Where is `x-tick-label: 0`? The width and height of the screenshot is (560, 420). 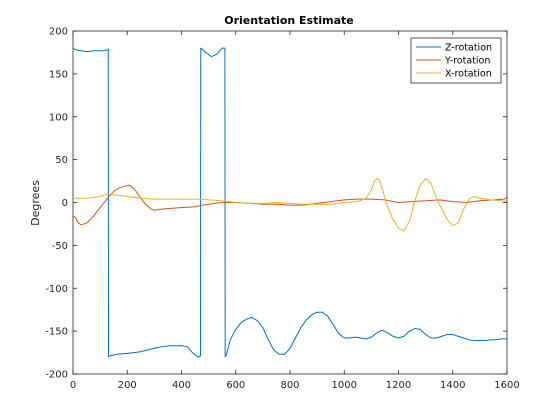
x-tick-label: 0 is located at coordinates (73, 385).